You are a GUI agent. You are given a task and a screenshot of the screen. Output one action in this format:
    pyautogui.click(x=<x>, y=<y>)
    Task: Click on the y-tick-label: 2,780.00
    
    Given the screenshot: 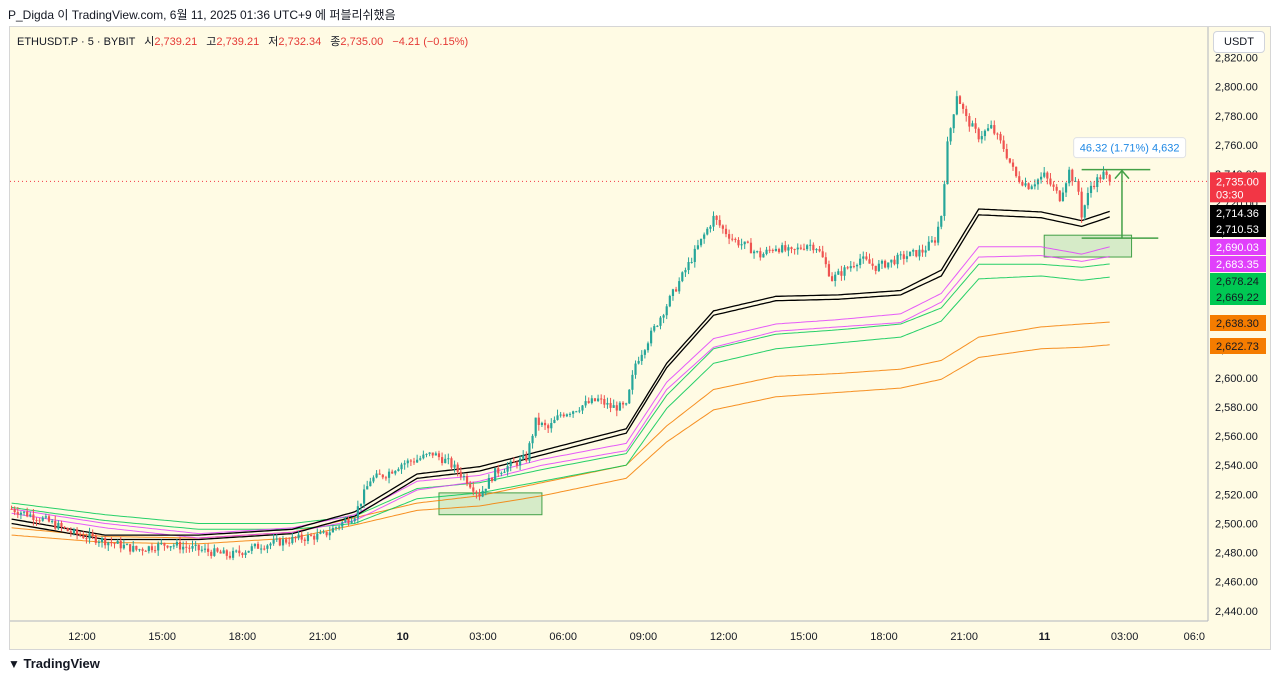 What is the action you would take?
    pyautogui.click(x=1236, y=117)
    